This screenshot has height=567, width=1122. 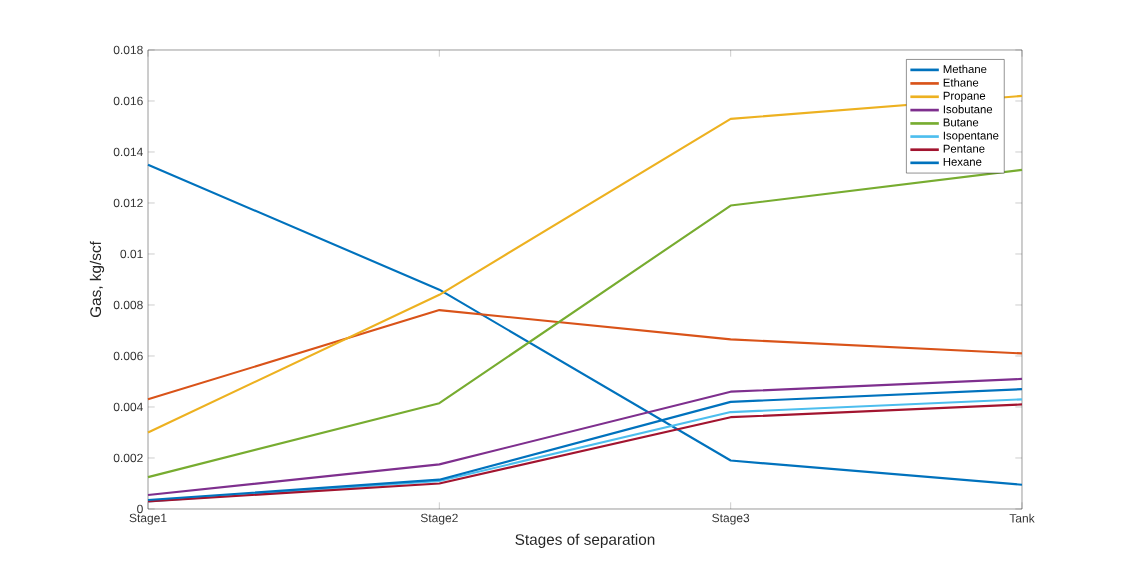 What do you see at coordinates (731, 519) in the screenshot?
I see `x-tick-label: Stage3` at bounding box center [731, 519].